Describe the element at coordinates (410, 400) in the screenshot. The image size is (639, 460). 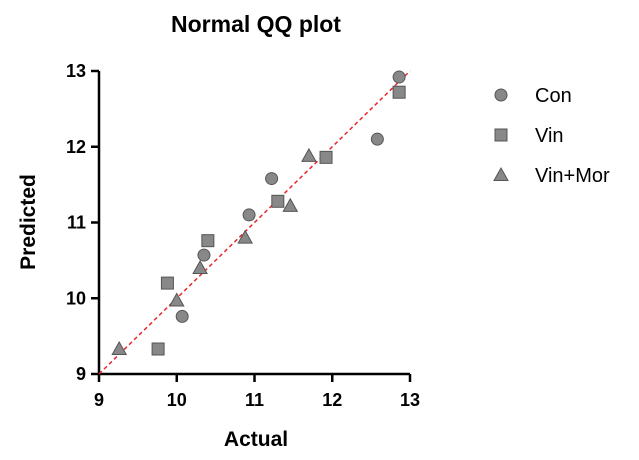
I see `x-tick-label: 13` at that location.